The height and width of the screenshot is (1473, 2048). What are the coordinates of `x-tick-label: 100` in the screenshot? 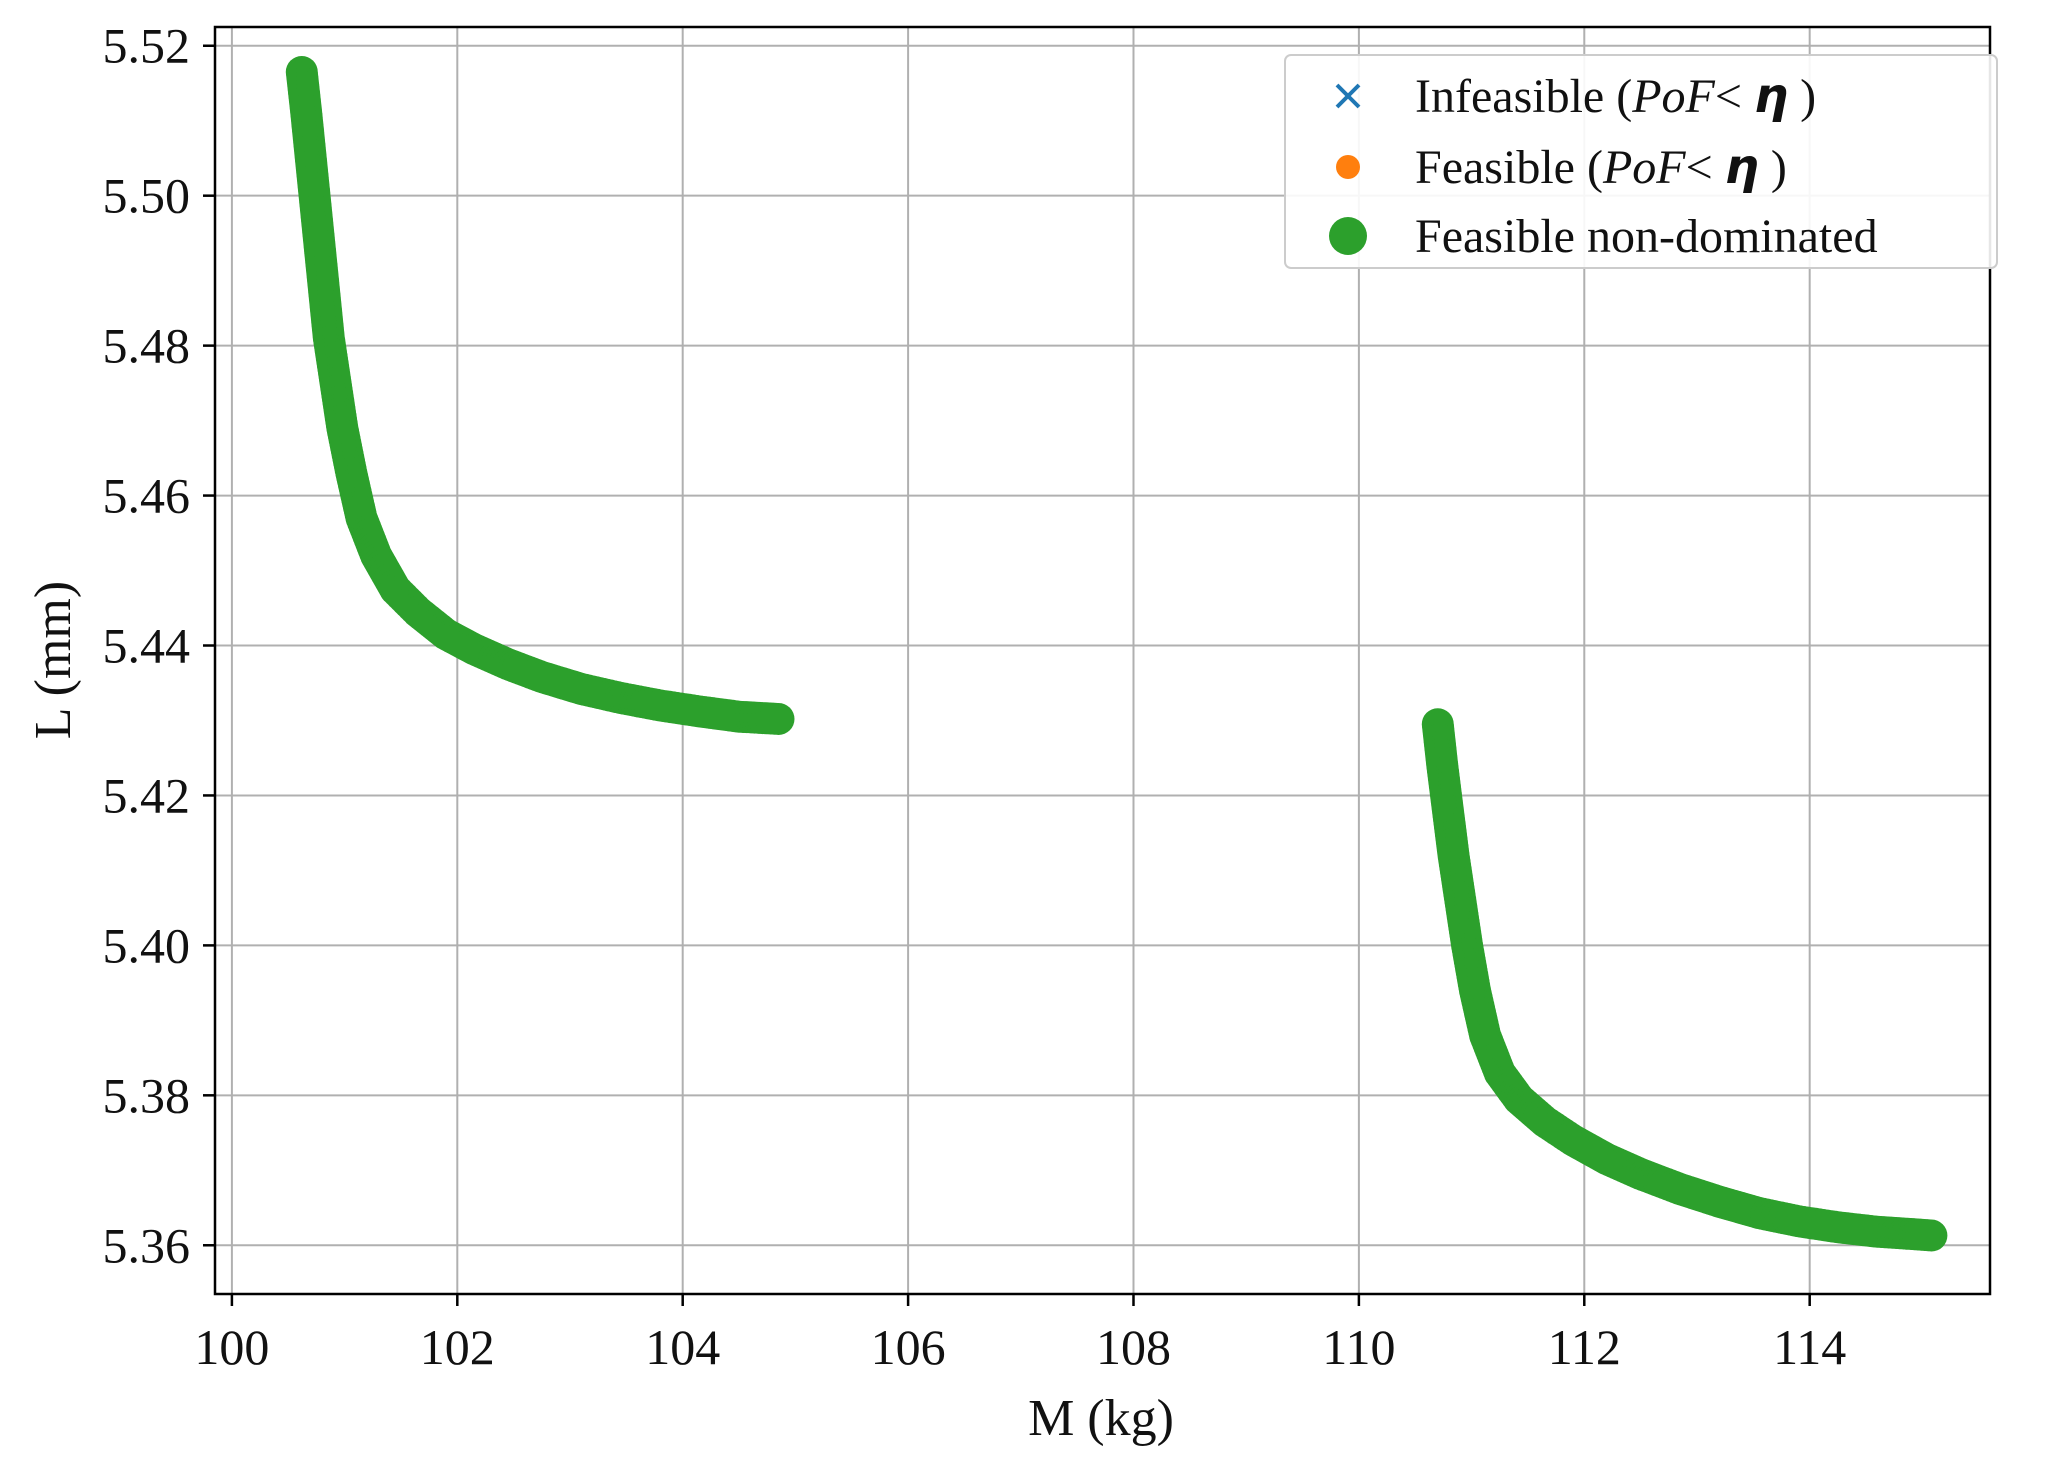 It's located at (231, 1347).